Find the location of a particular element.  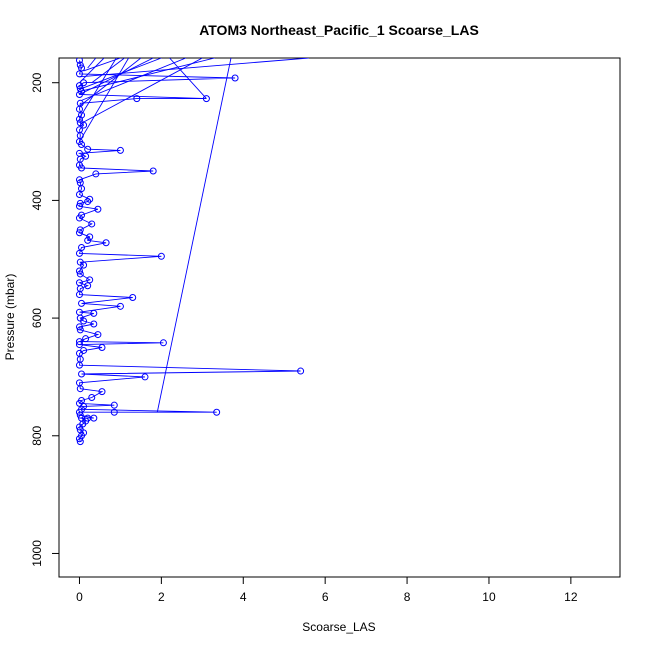

y-axis: 200 400 600 800 1000 is located at coordinates (44, 319).